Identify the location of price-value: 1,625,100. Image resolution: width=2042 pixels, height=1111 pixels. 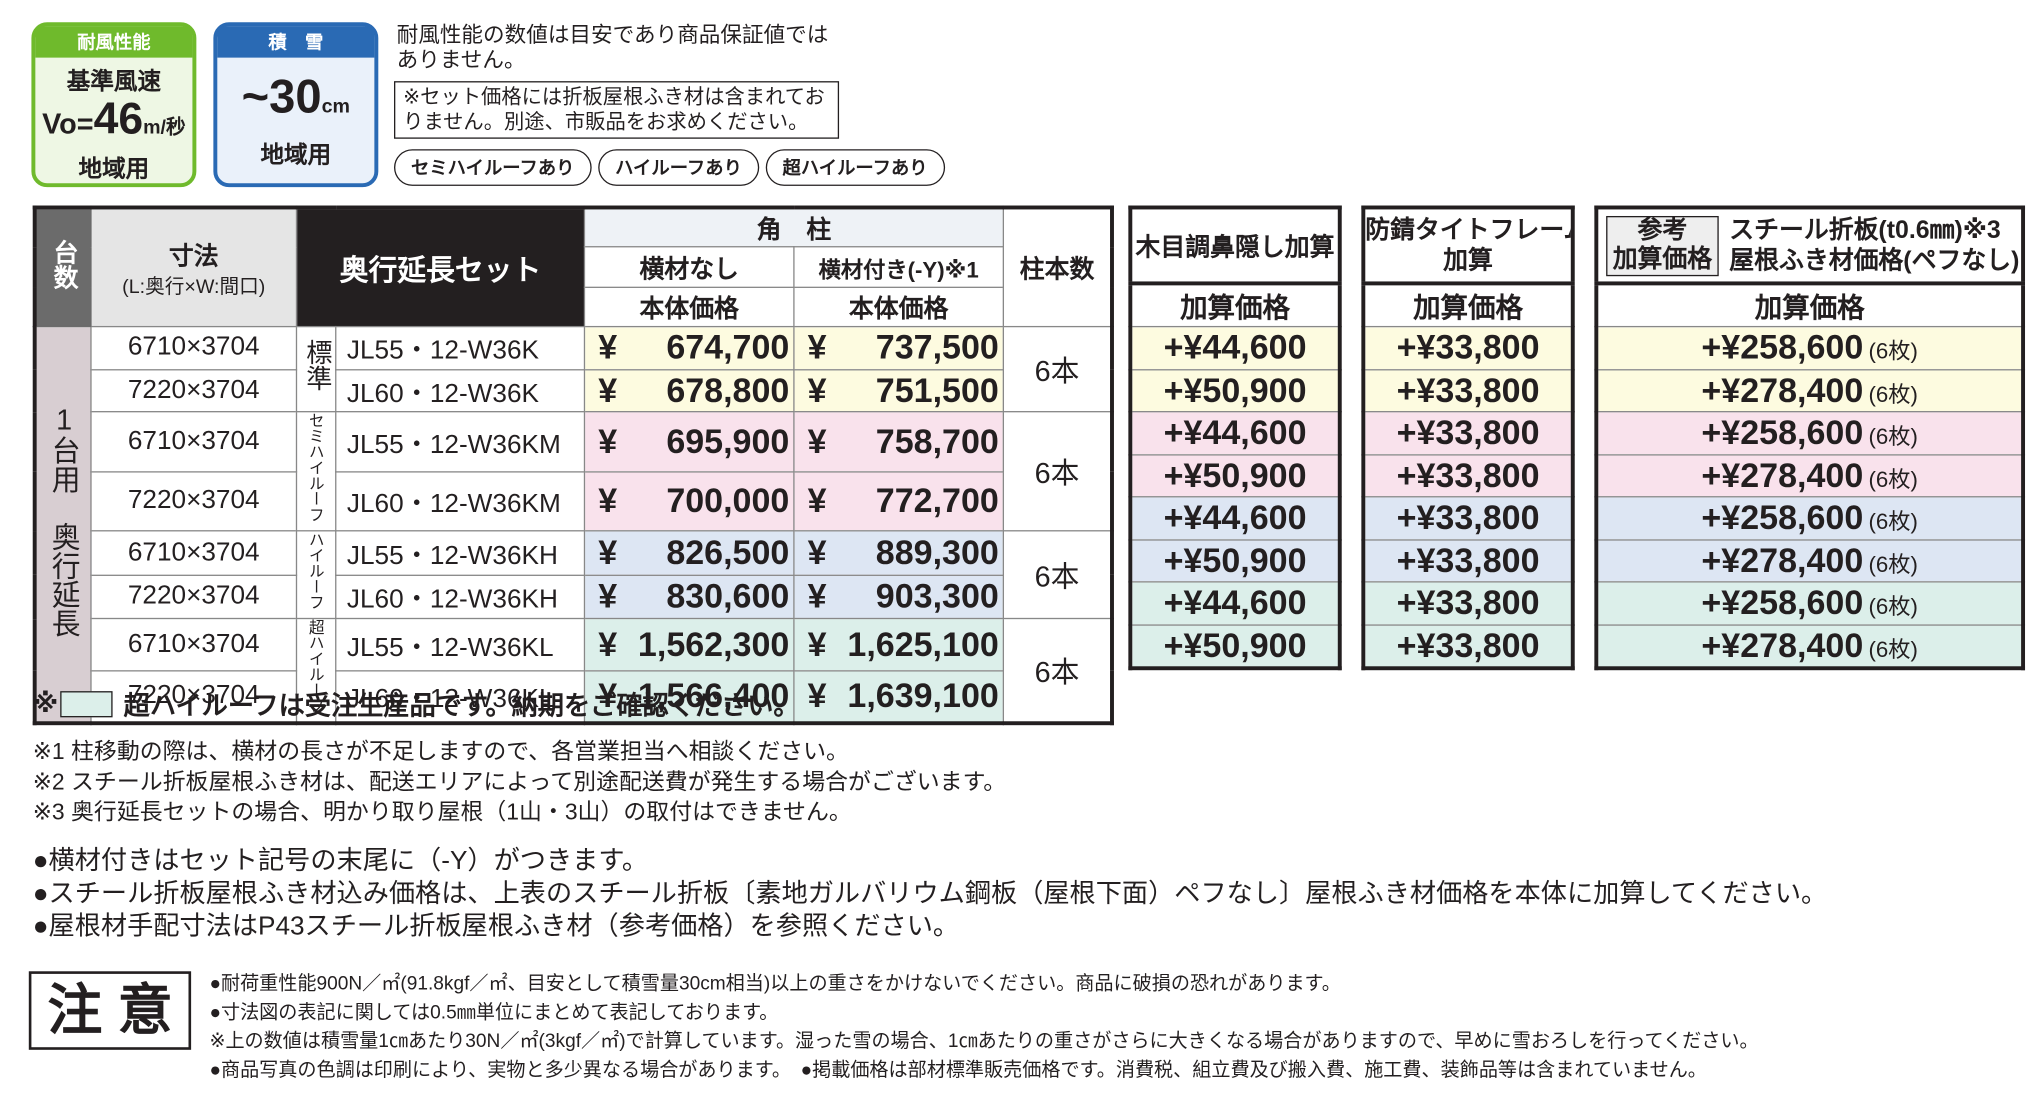
(923, 644).